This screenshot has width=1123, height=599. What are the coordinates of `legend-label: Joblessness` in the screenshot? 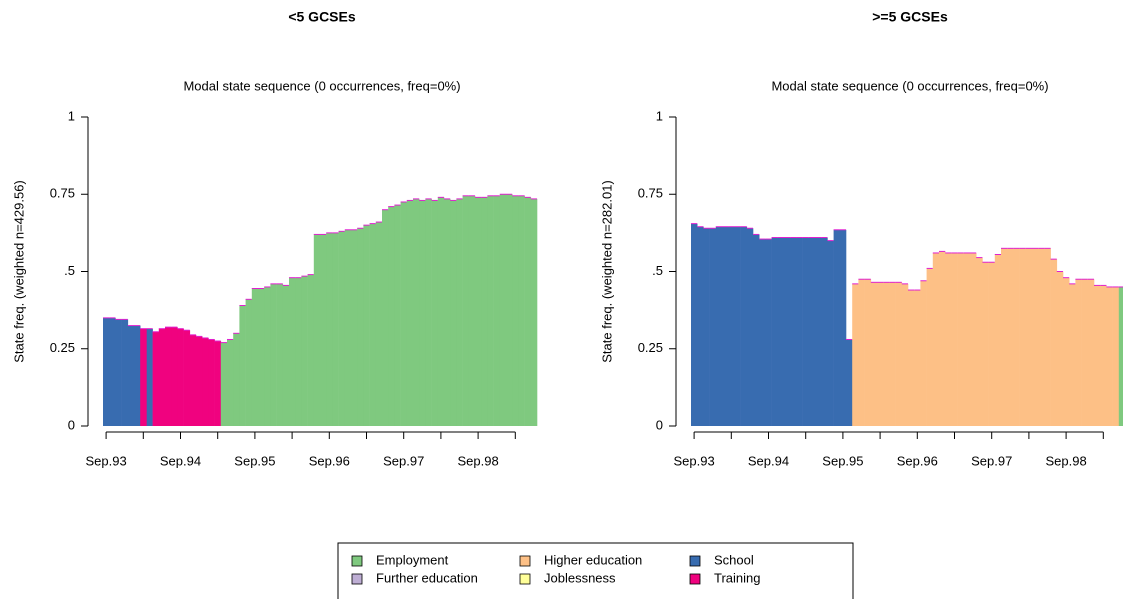 It's located at (580, 577).